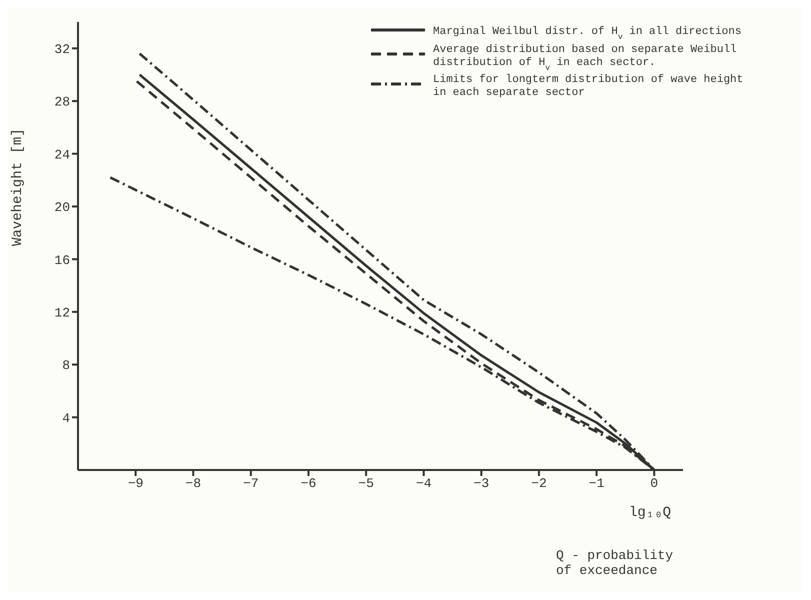 The image size is (811, 600). Describe the element at coordinates (587, 34) in the screenshot. I see `legend-label: Marginal Weilbul distr. of H$_{v}$ in all directions` at that location.